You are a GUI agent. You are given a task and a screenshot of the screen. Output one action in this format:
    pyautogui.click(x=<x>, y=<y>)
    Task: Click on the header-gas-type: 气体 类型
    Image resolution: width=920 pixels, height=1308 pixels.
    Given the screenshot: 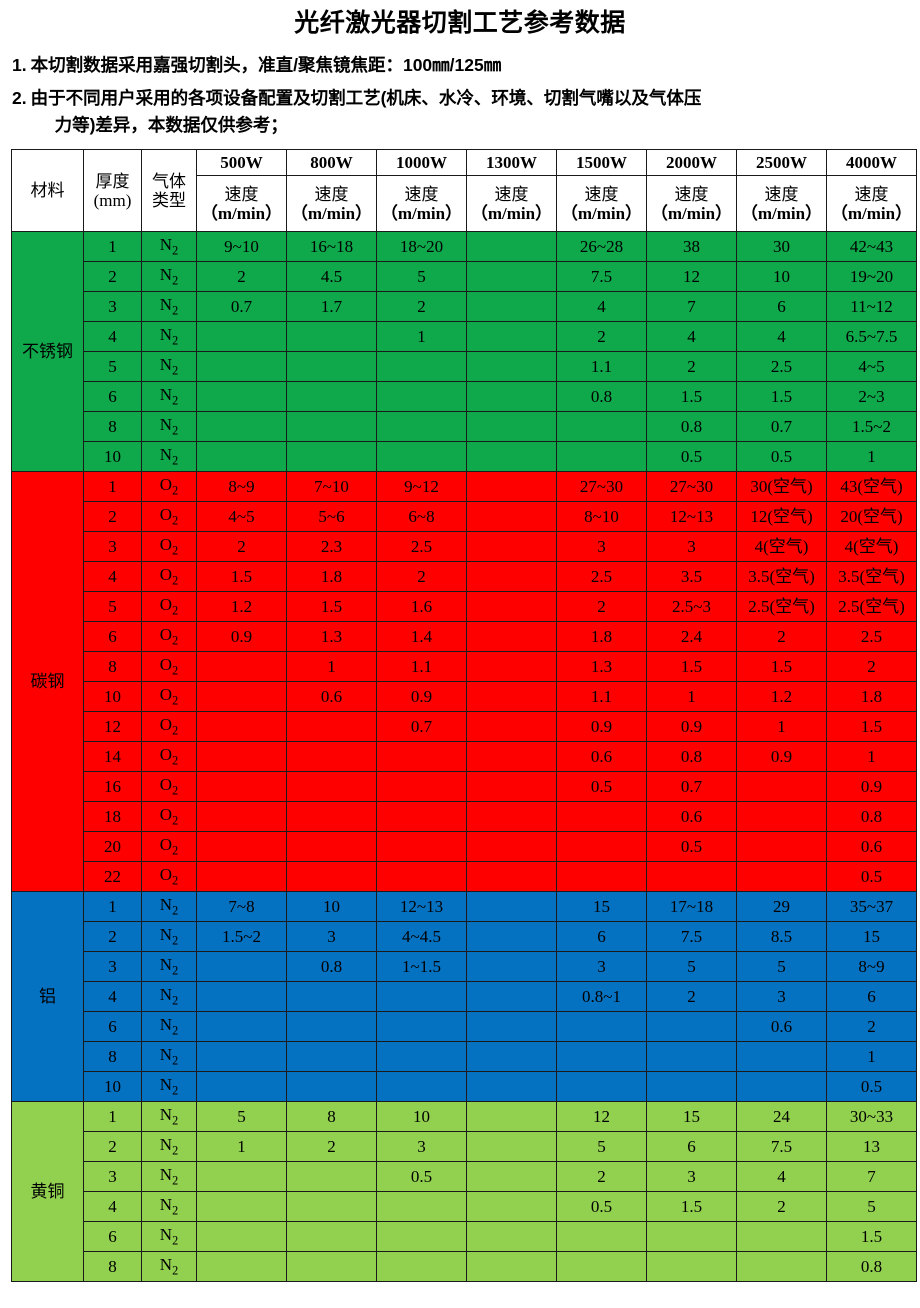 What is the action you would take?
    pyautogui.click(x=169, y=191)
    